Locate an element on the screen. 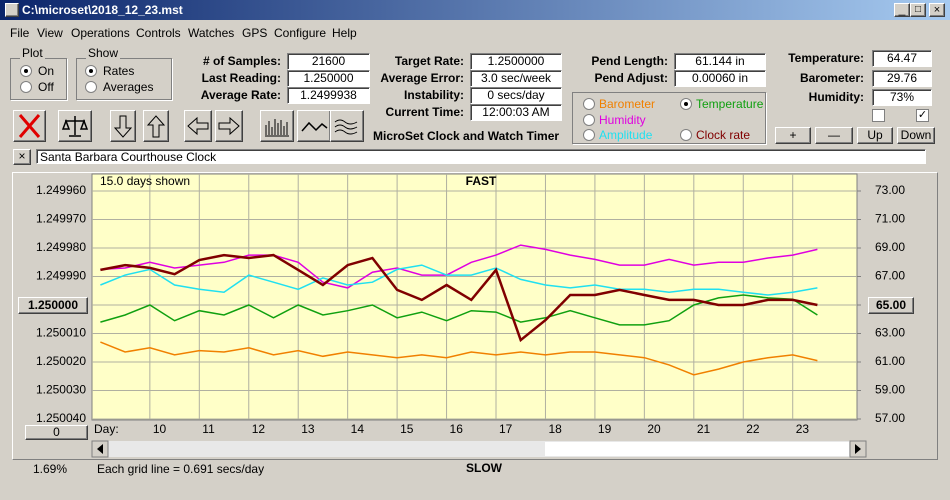 This screenshot has height=500, width=950. scroll-thumb is located at coordinates (697, 449).